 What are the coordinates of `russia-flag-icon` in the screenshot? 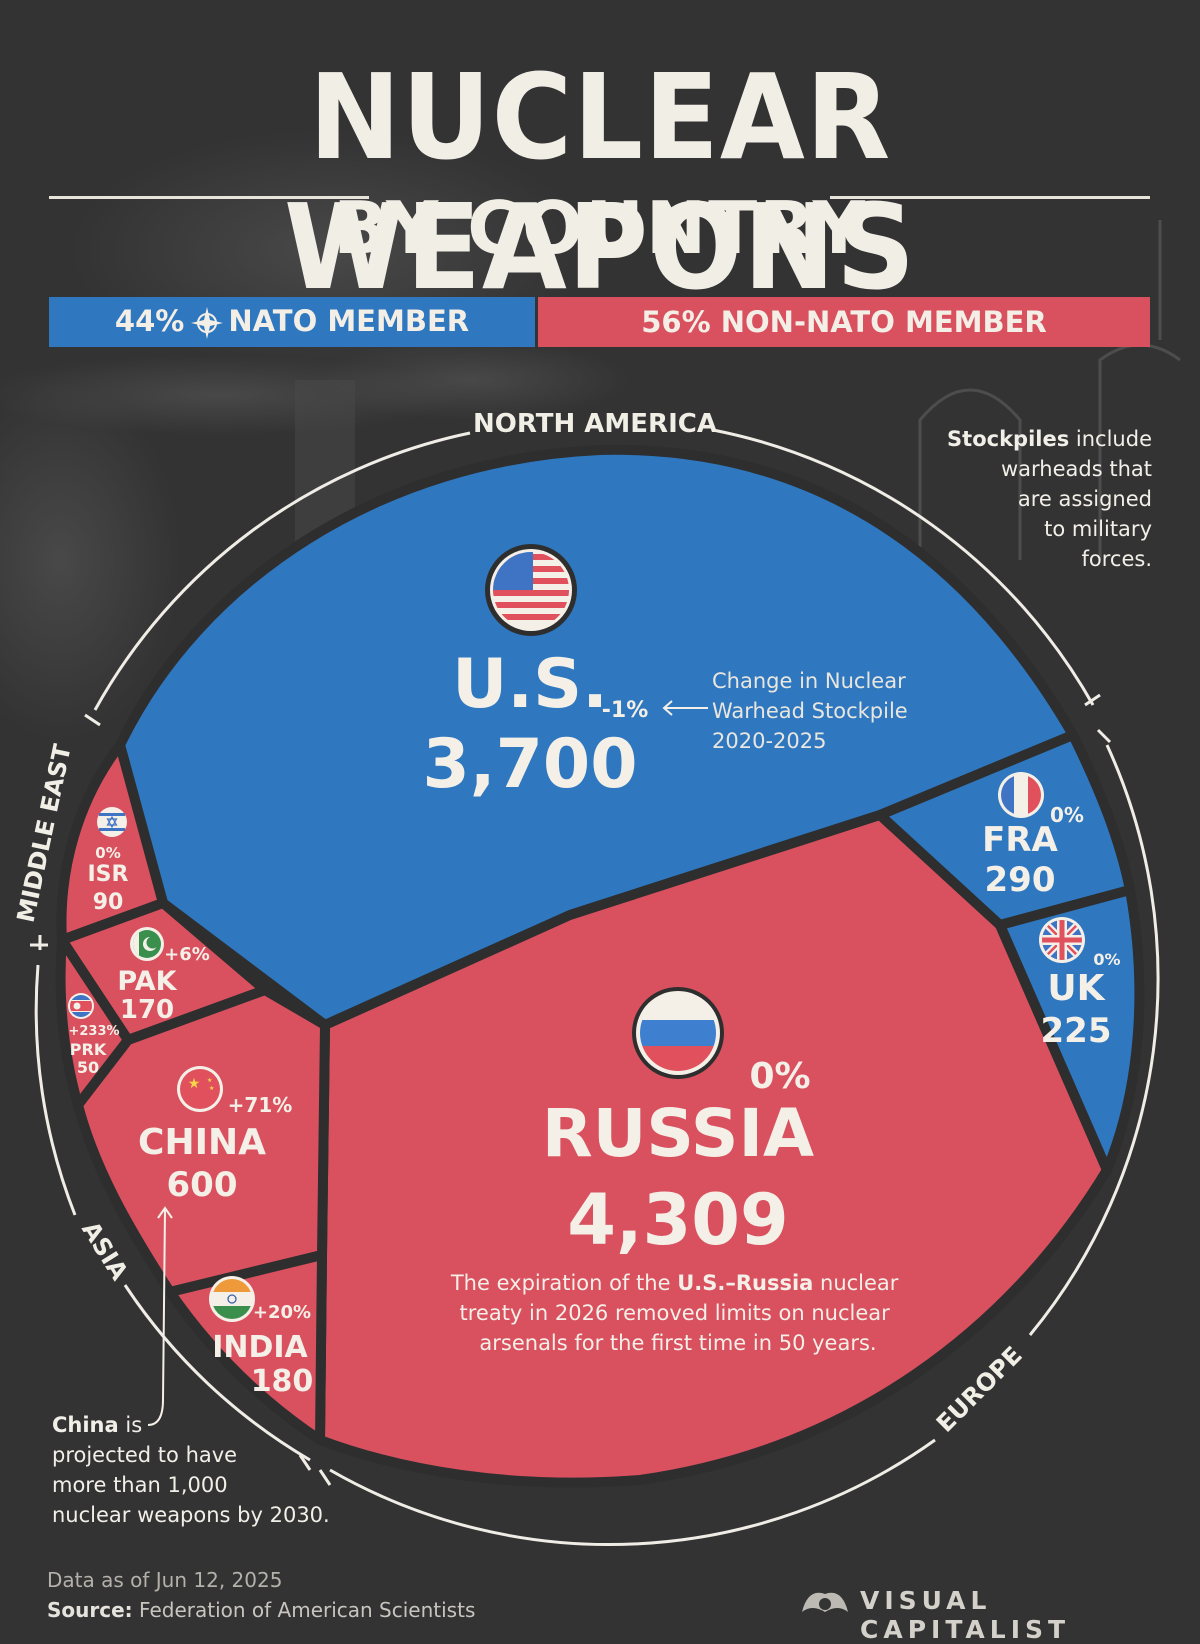 It's located at (678, 1033).